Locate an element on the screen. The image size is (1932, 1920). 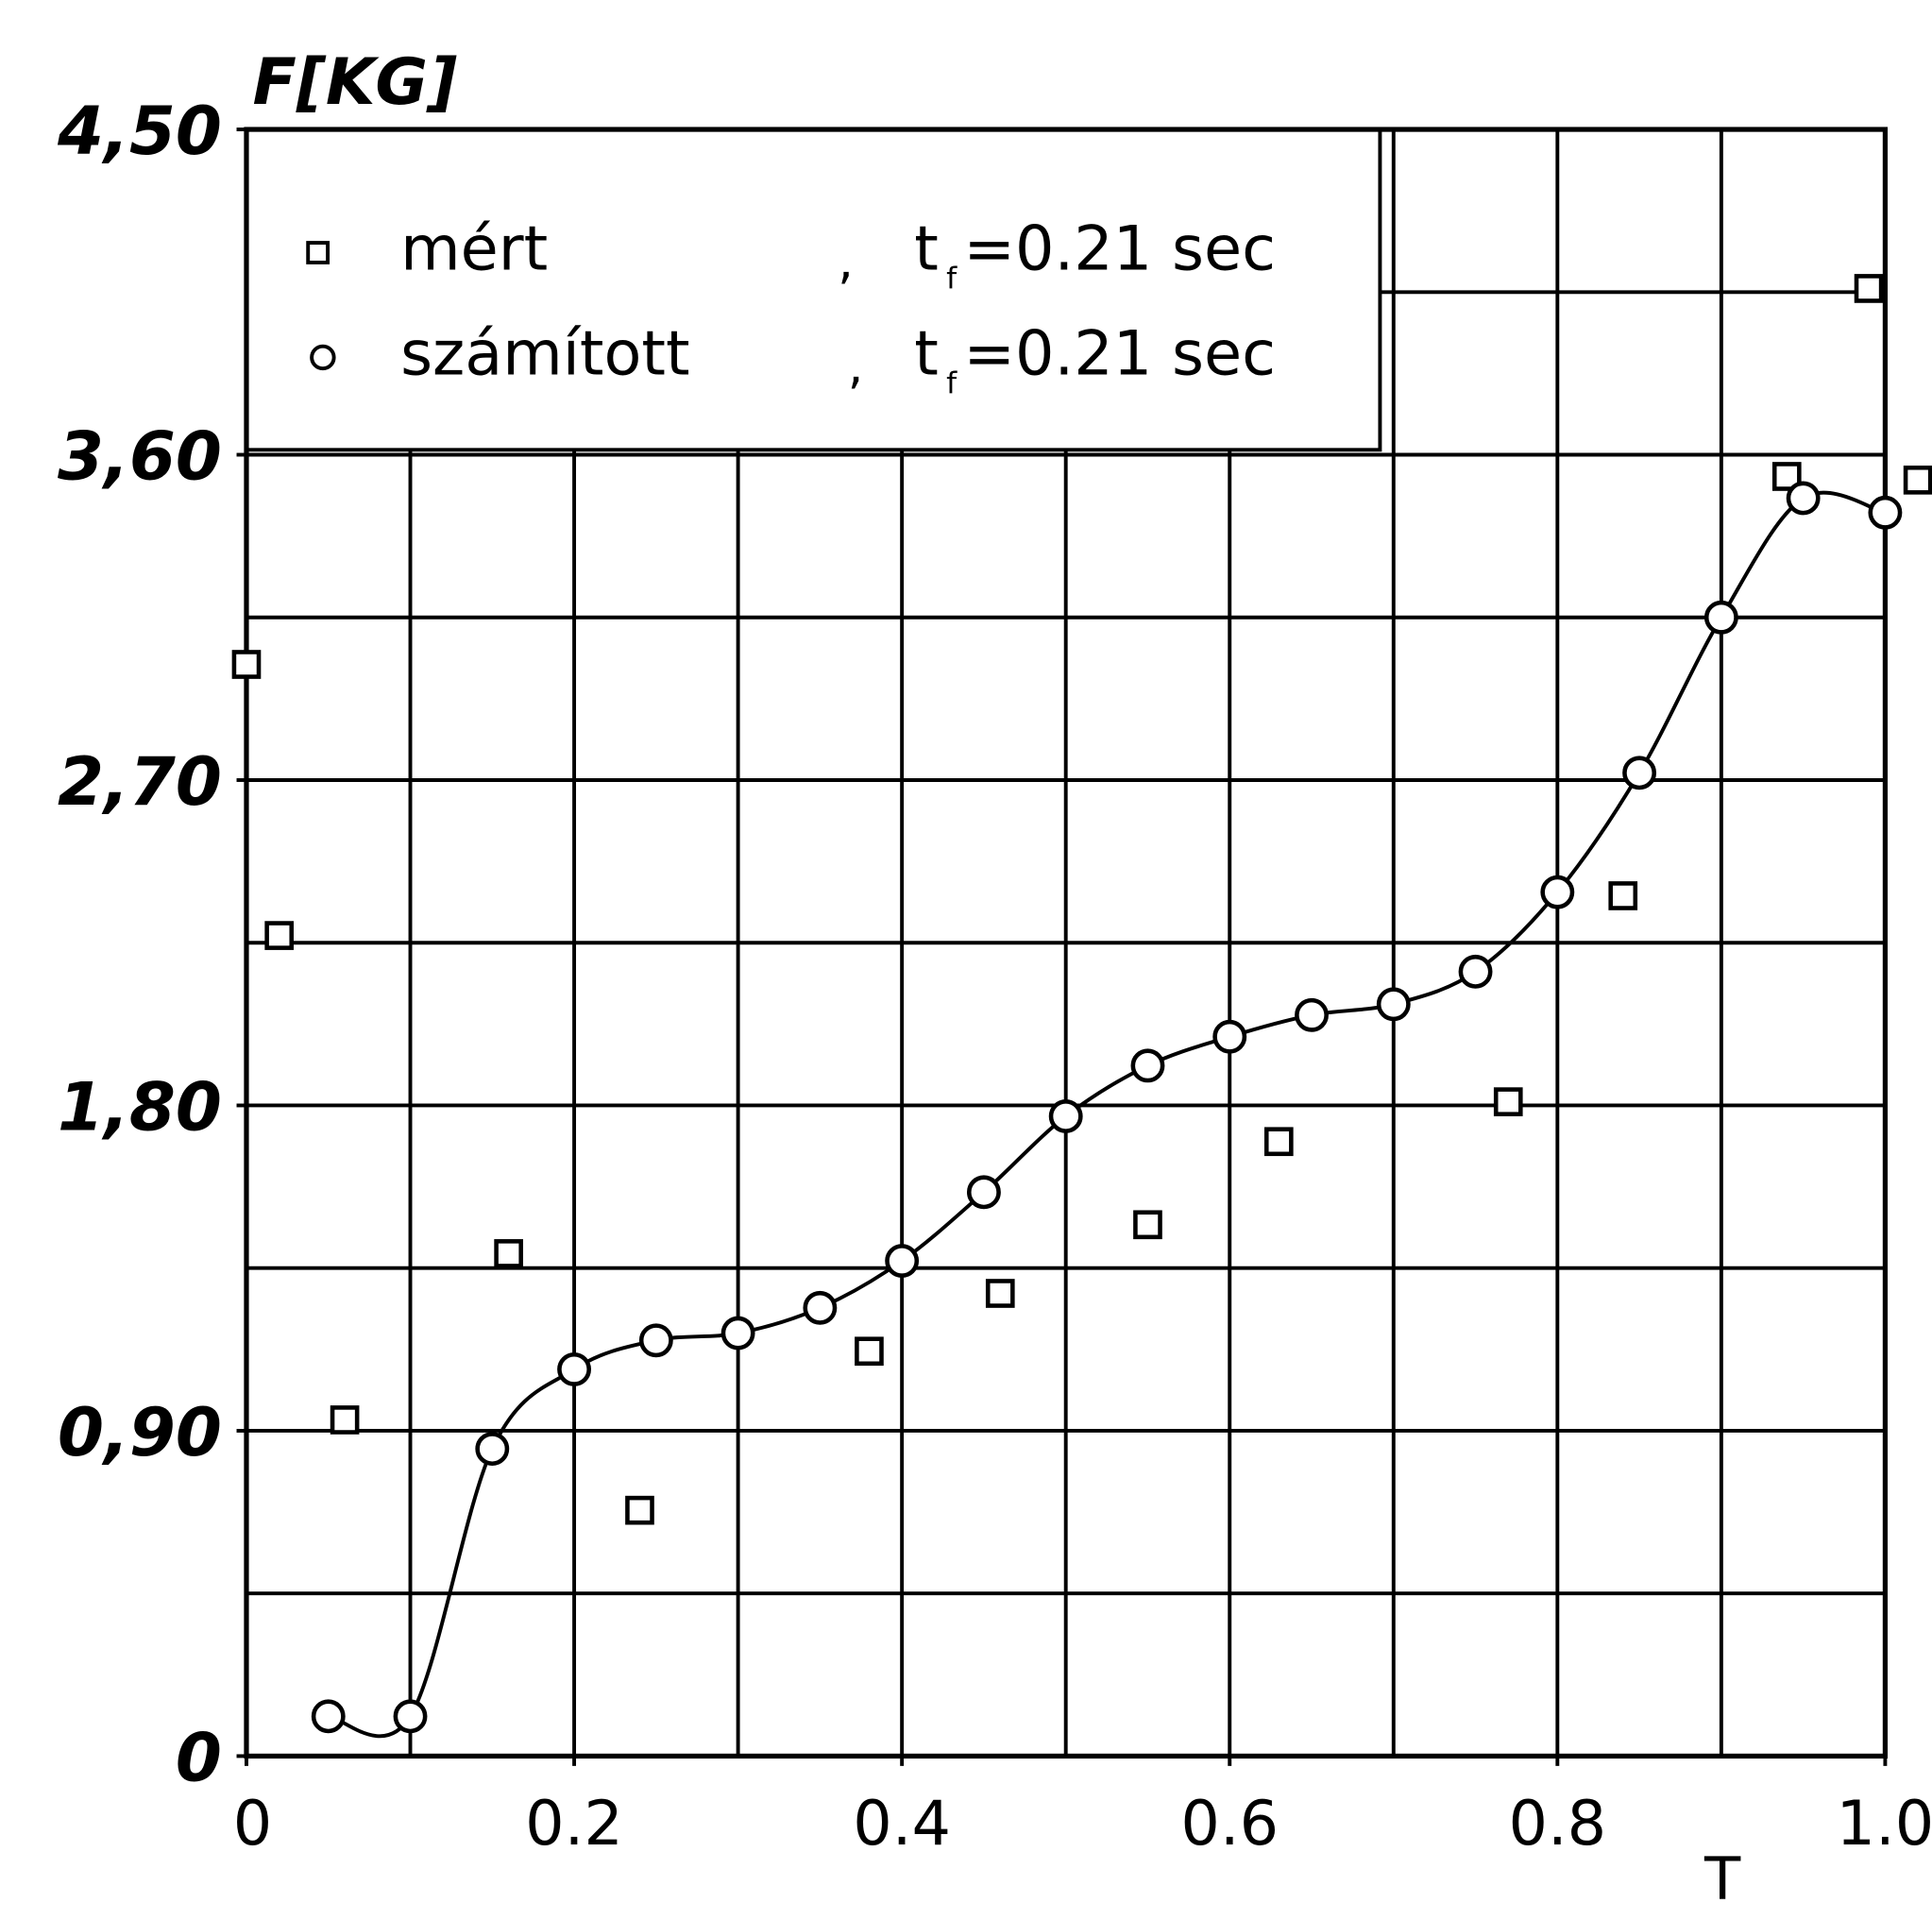
y-axis-label: F[KG] is located at coordinates (354, 82).